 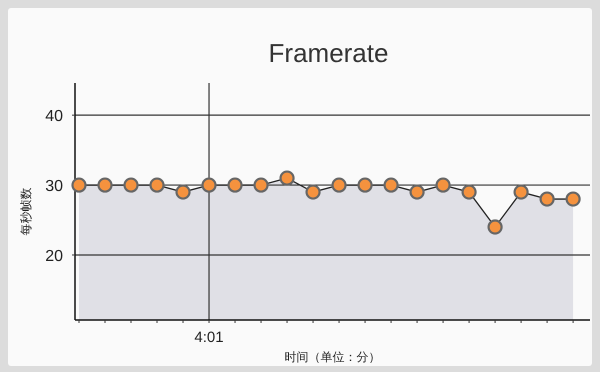 What do you see at coordinates (332, 357) in the screenshot?
I see `x-axis-title: 时间（单位：分）` at bounding box center [332, 357].